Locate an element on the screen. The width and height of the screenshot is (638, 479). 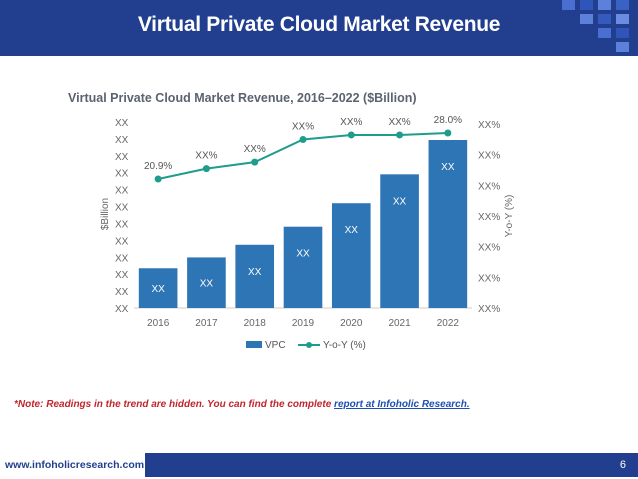
page-title: Virtual Private Cloud Market Revenue is located at coordinates (319, 24).